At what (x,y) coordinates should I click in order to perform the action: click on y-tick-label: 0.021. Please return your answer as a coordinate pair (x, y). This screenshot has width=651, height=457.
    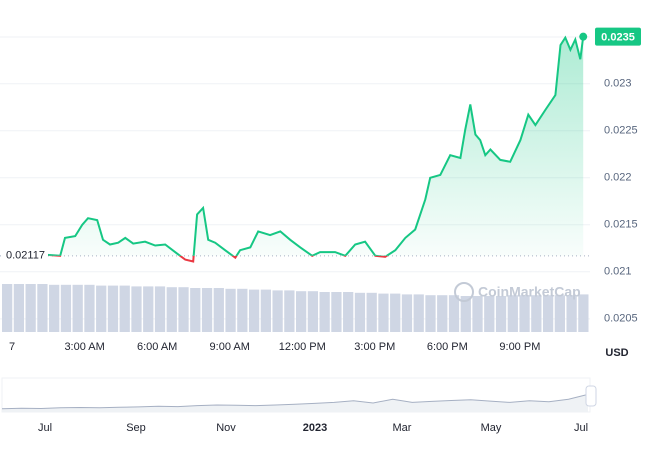
    Looking at the image, I should click on (618, 272).